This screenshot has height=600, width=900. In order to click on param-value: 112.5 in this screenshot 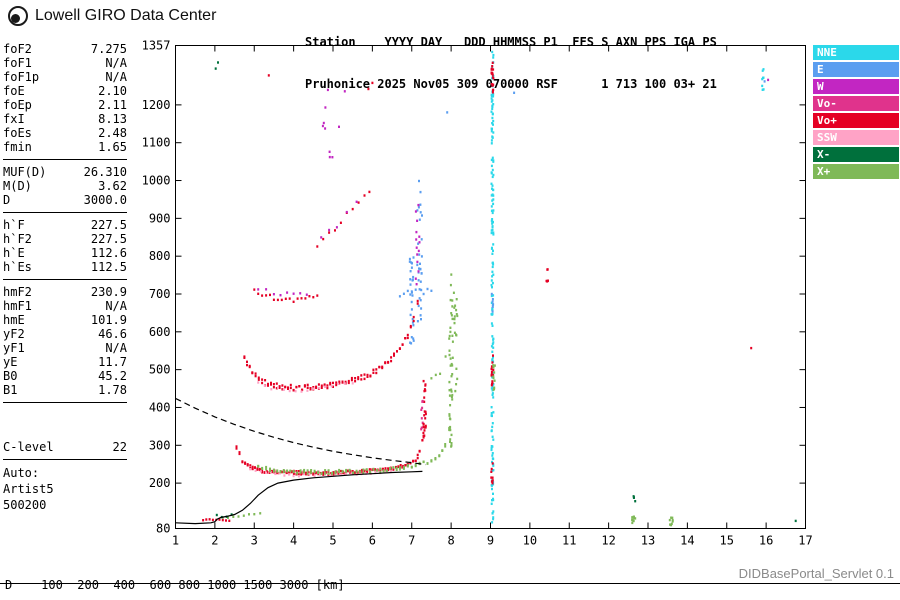, I will do `click(108, 267)`.